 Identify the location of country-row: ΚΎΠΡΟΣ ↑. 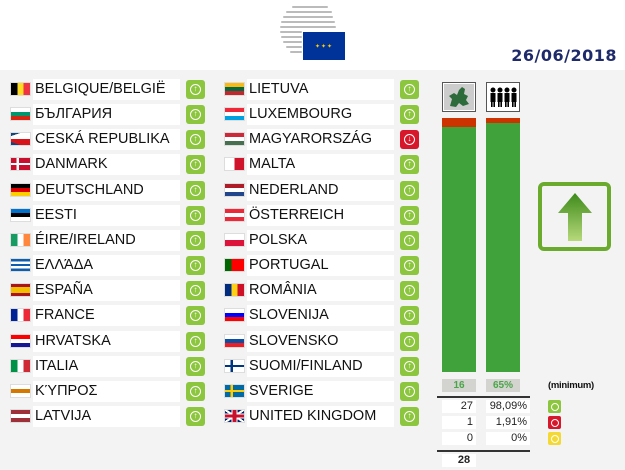
(110, 391).